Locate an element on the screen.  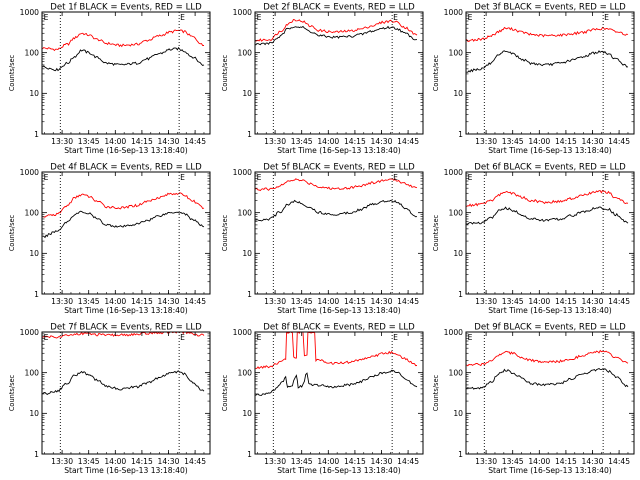
panel-title: Det 7f BLACK = Events, RED = LLD is located at coordinates (126, 328).